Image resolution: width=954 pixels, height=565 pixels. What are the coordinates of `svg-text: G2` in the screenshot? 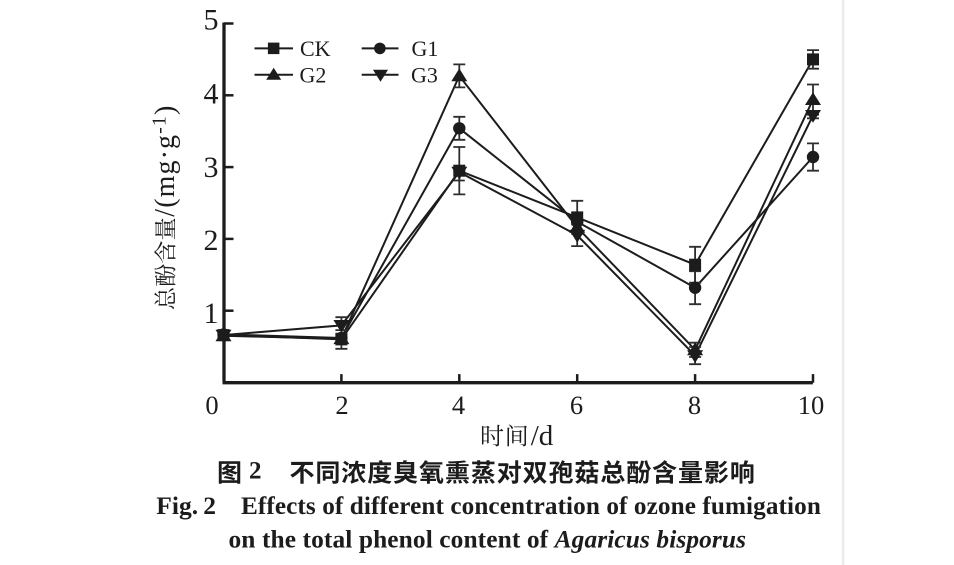 It's located at (313, 74).